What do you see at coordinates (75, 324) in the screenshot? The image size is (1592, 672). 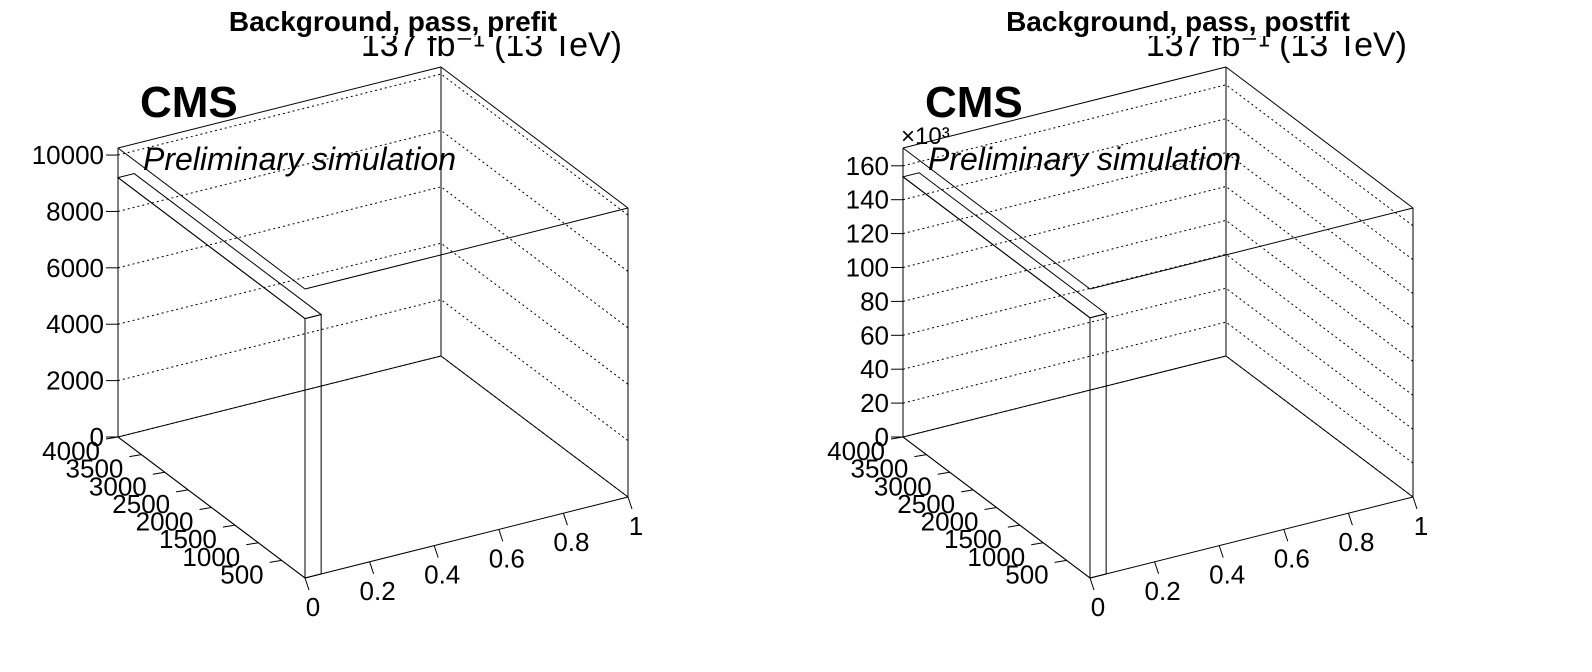 I see `z-tick-label: 4000` at bounding box center [75, 324].